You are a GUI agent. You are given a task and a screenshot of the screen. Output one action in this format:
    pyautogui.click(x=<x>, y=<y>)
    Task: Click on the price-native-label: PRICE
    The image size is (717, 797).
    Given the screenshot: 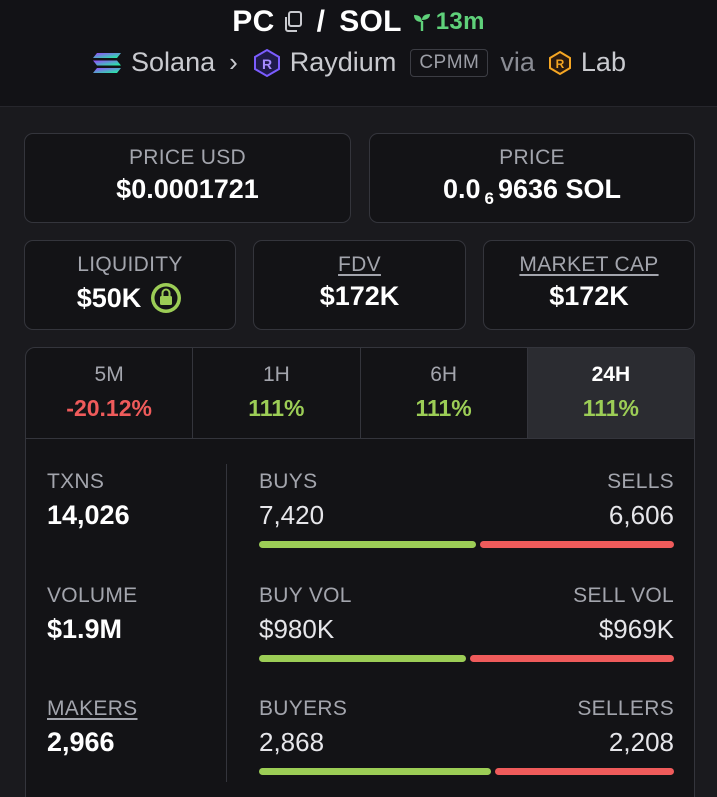 What is the action you would take?
    pyautogui.click(x=532, y=157)
    